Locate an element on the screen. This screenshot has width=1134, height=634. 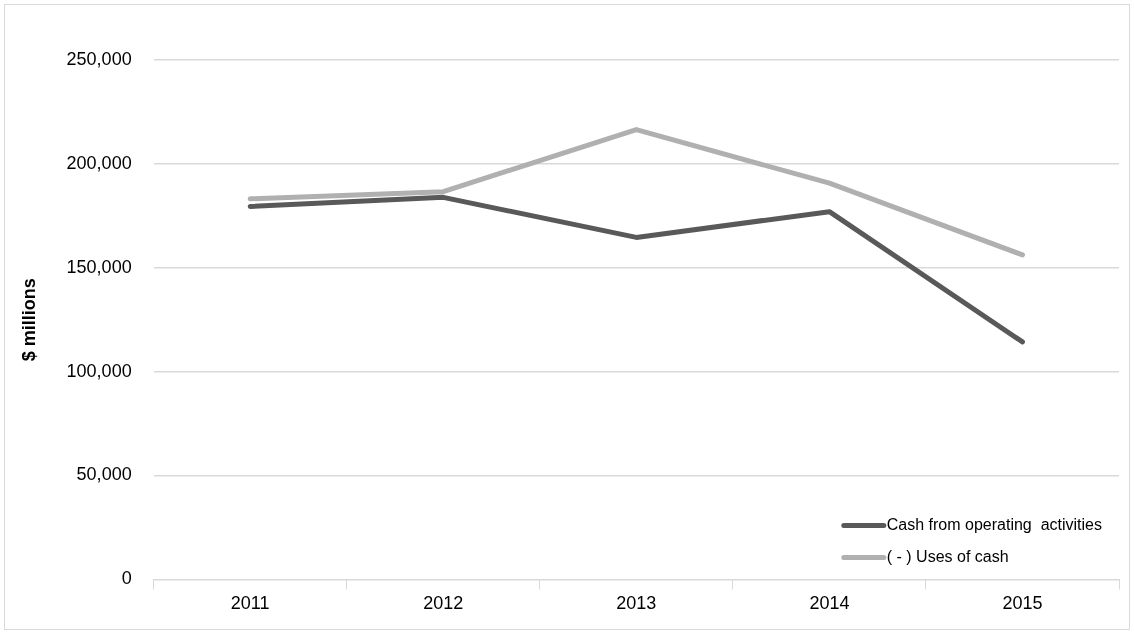
y-tick-label: 200,000 is located at coordinates (99, 162).